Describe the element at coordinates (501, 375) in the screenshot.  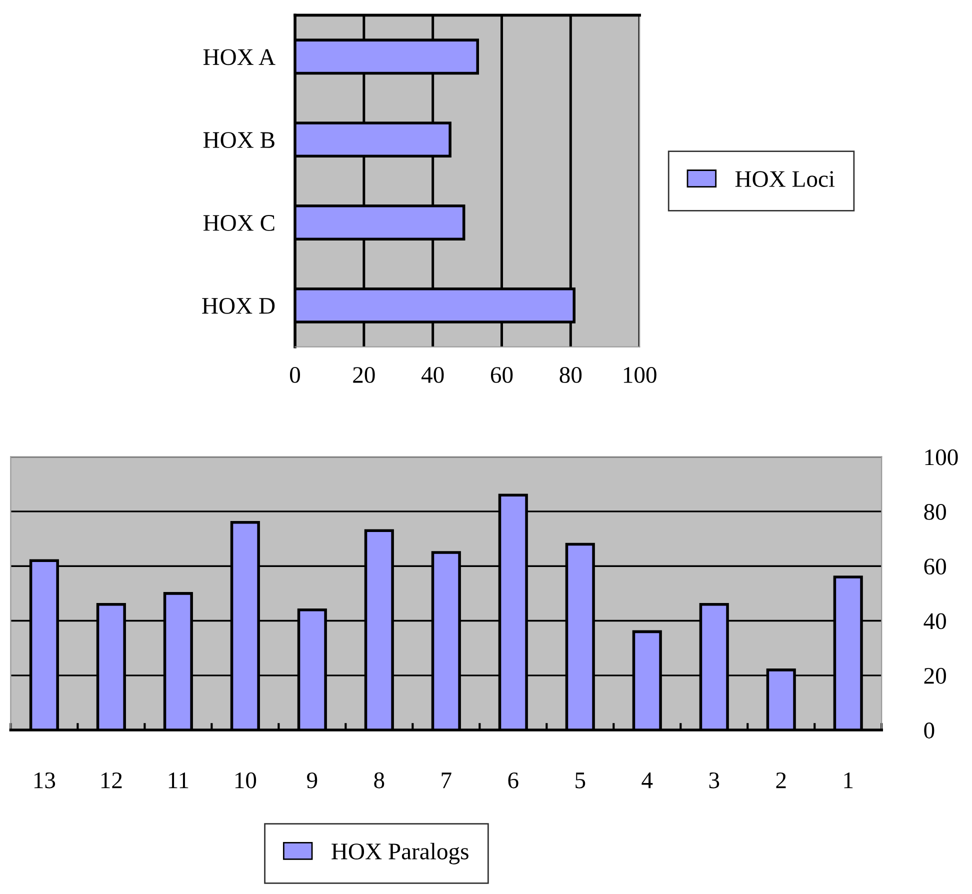
I see `x-tick-label: 60` at that location.